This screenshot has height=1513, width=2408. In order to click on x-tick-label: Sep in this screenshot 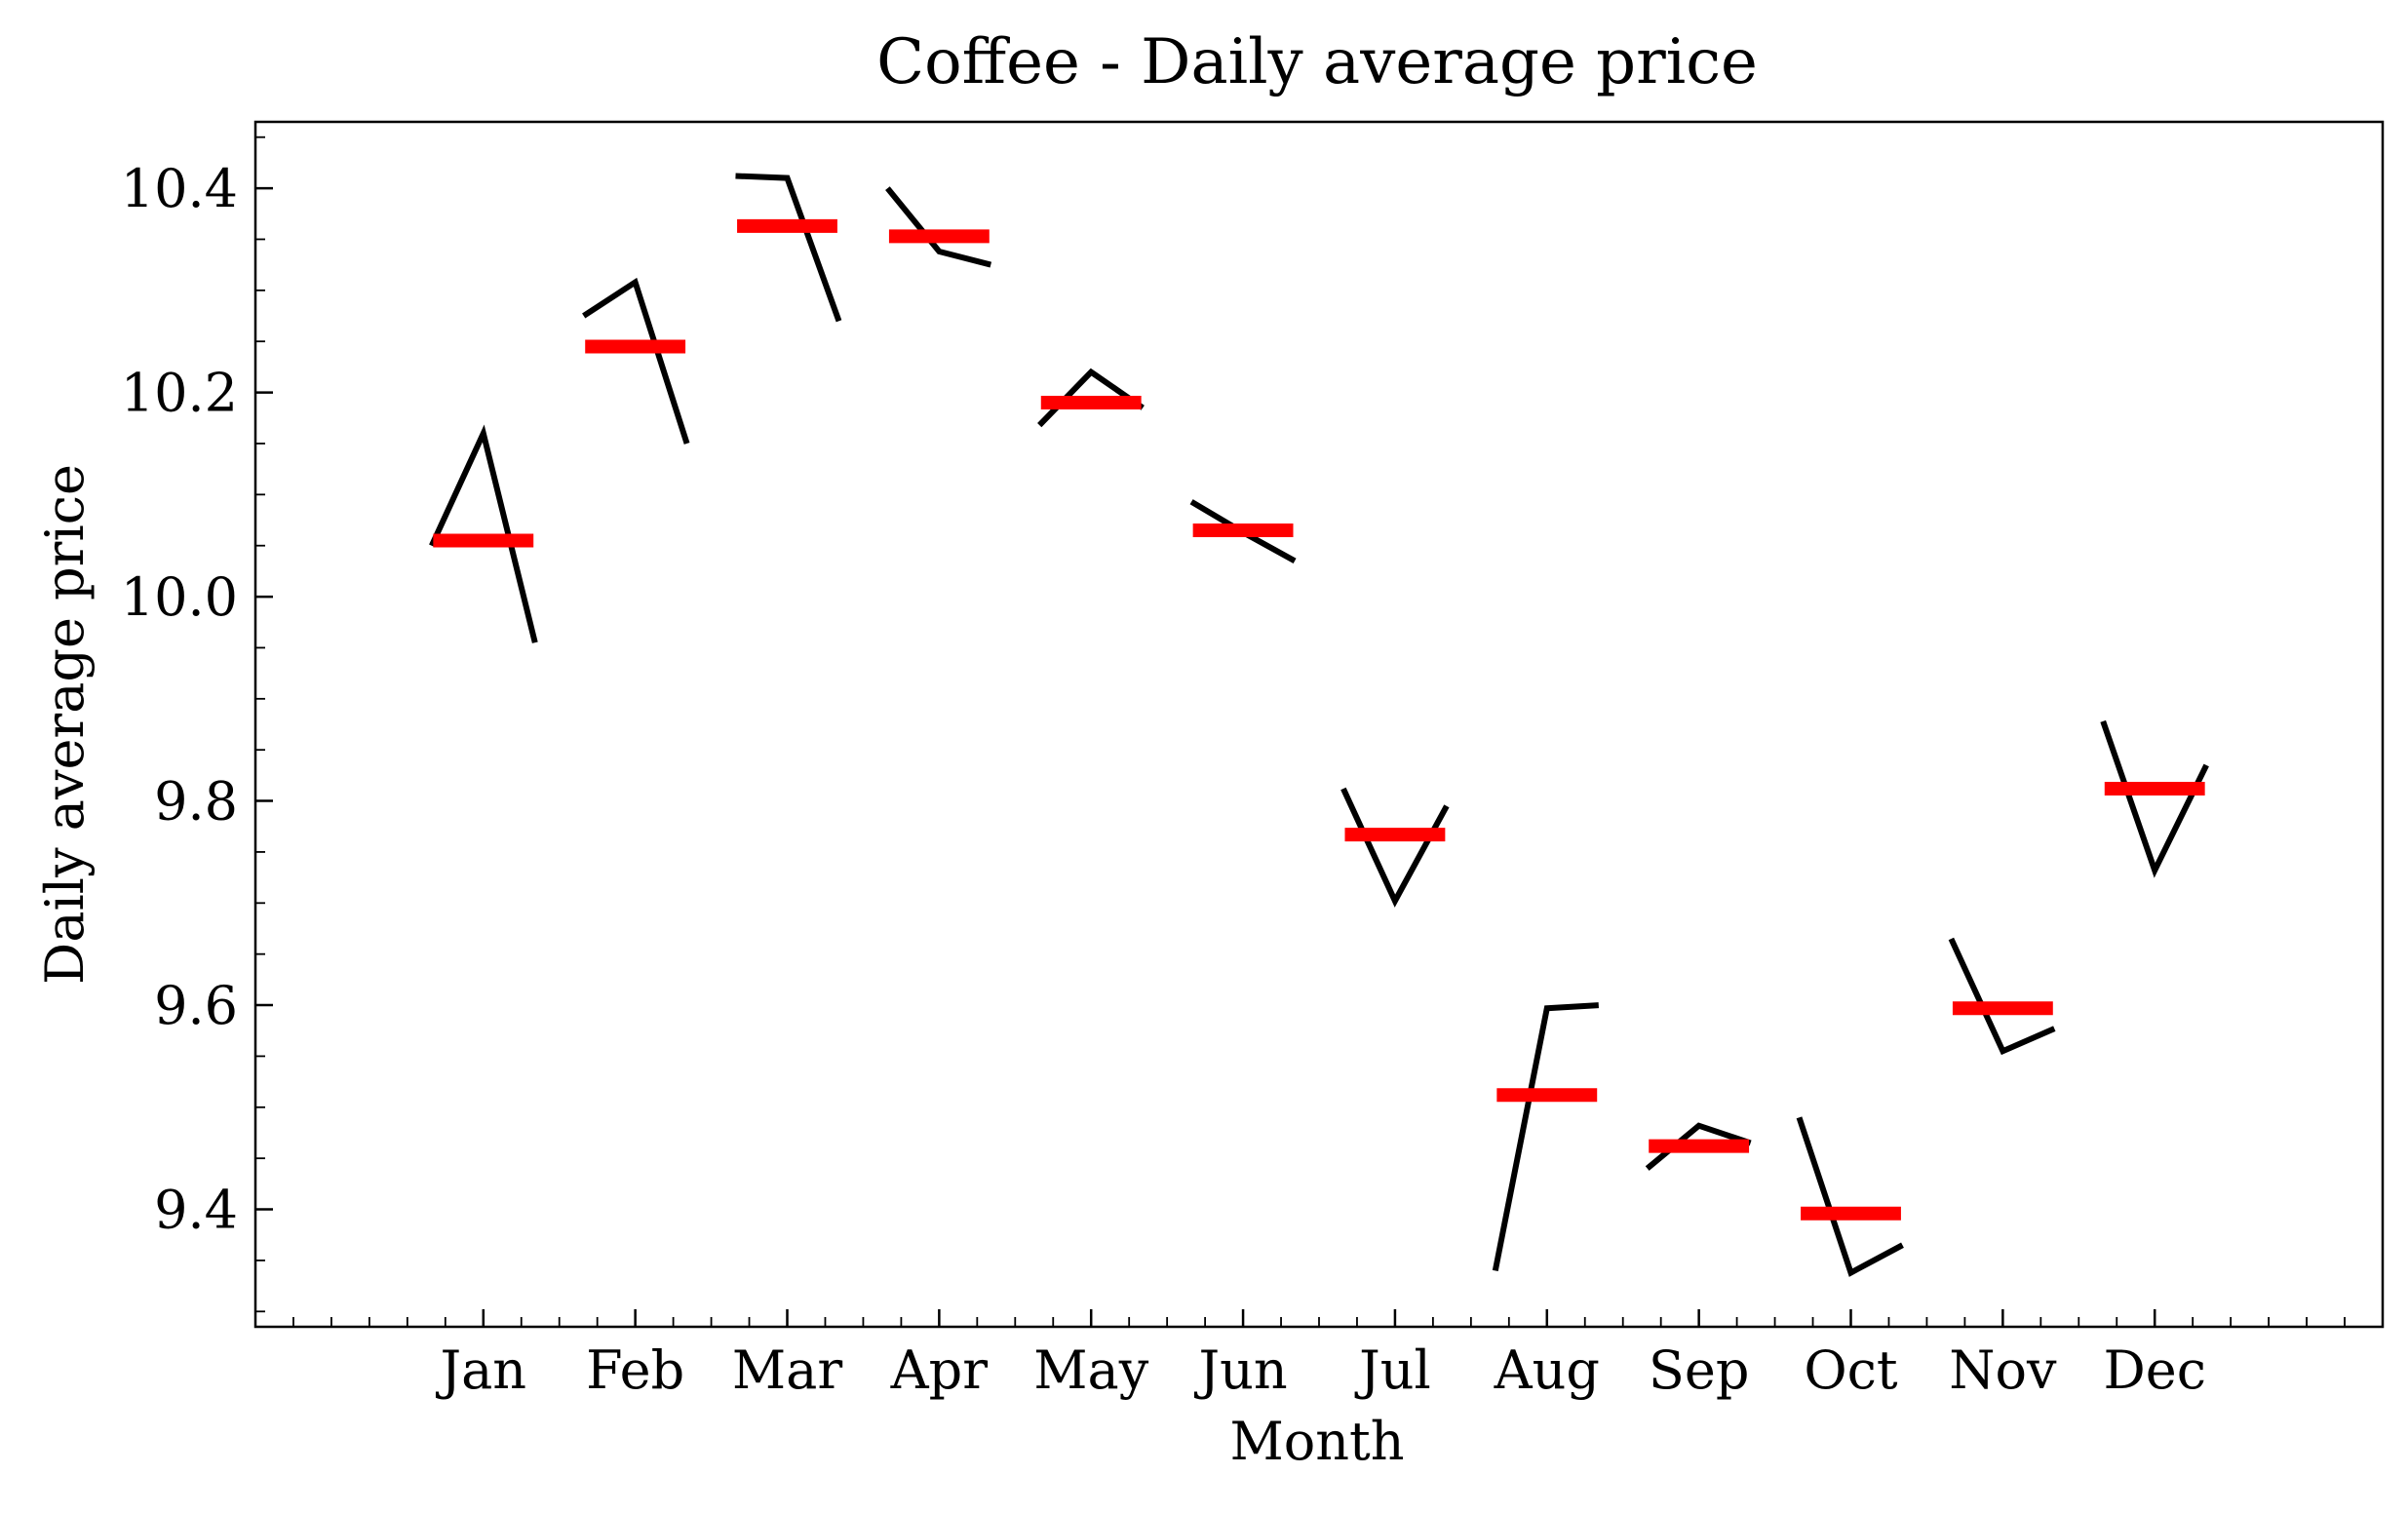, I will do `click(1699, 1370)`.